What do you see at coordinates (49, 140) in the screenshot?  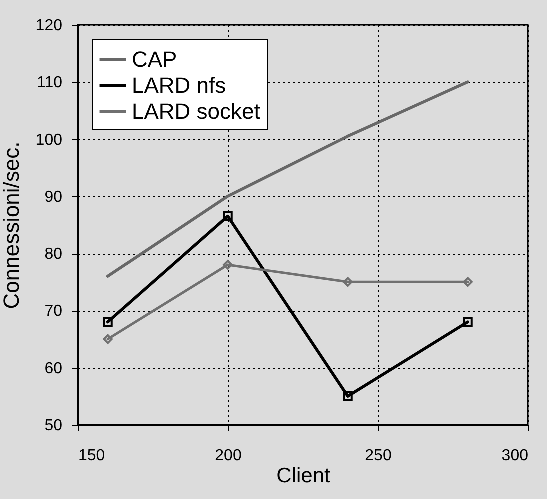 I see `y-tick-label: 100` at bounding box center [49, 140].